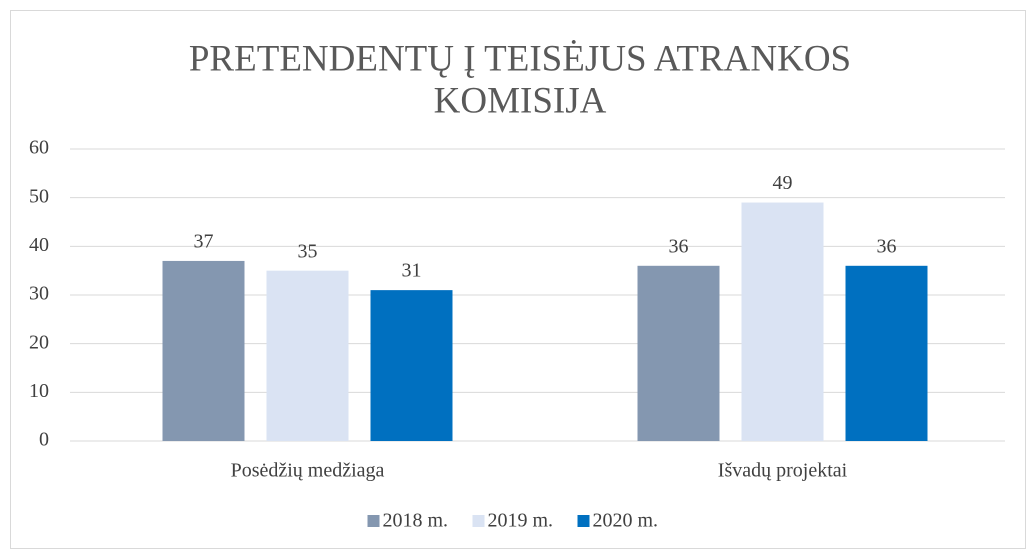 Image resolution: width=1036 pixels, height=550 pixels. Describe the element at coordinates (39, 245) in the screenshot. I see `y-tick-label: 40` at that location.